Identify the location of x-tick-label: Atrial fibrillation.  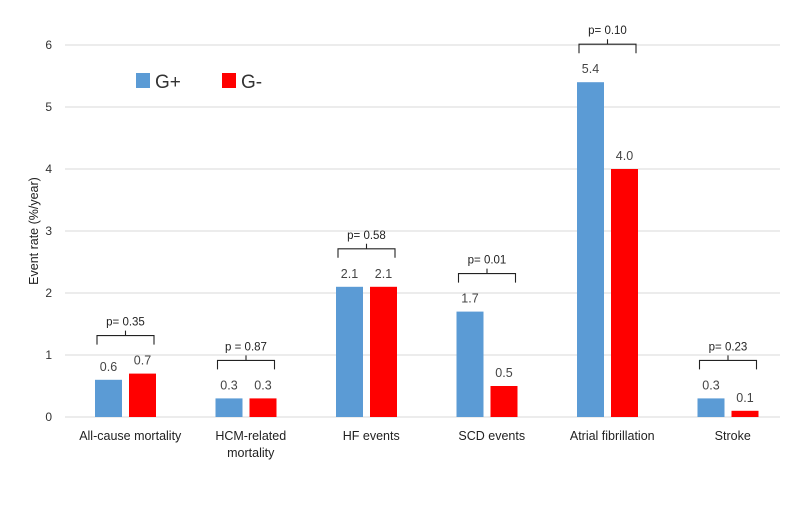
(612, 436).